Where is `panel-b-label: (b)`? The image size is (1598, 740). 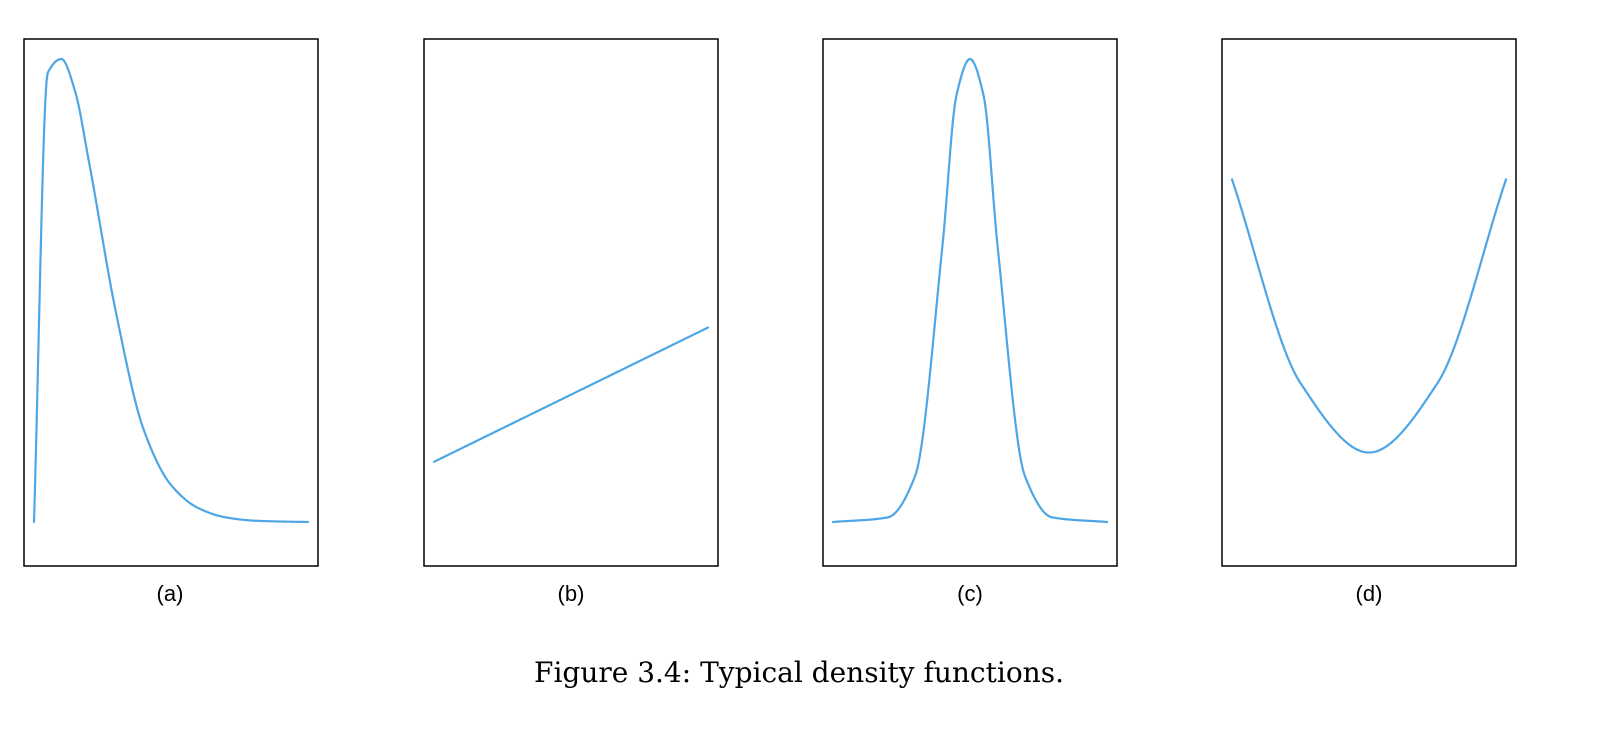 panel-b-label: (b) is located at coordinates (571, 593).